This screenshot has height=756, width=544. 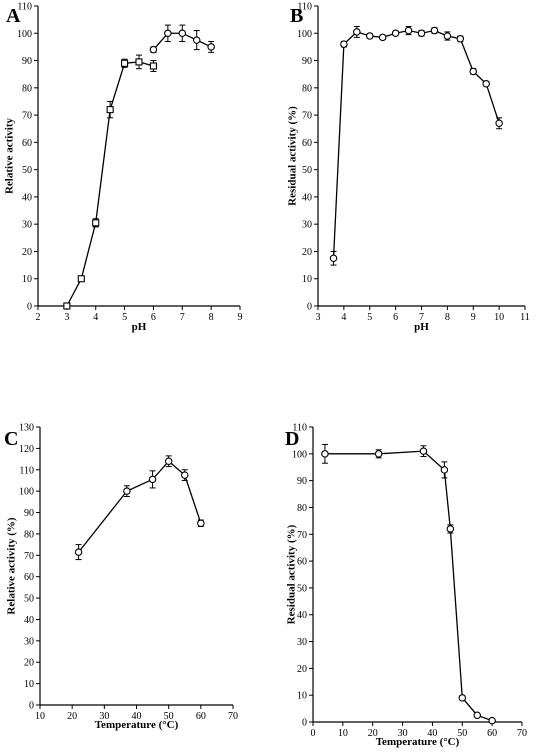 I want to click on x-tick-label: 3, so click(x=318, y=317).